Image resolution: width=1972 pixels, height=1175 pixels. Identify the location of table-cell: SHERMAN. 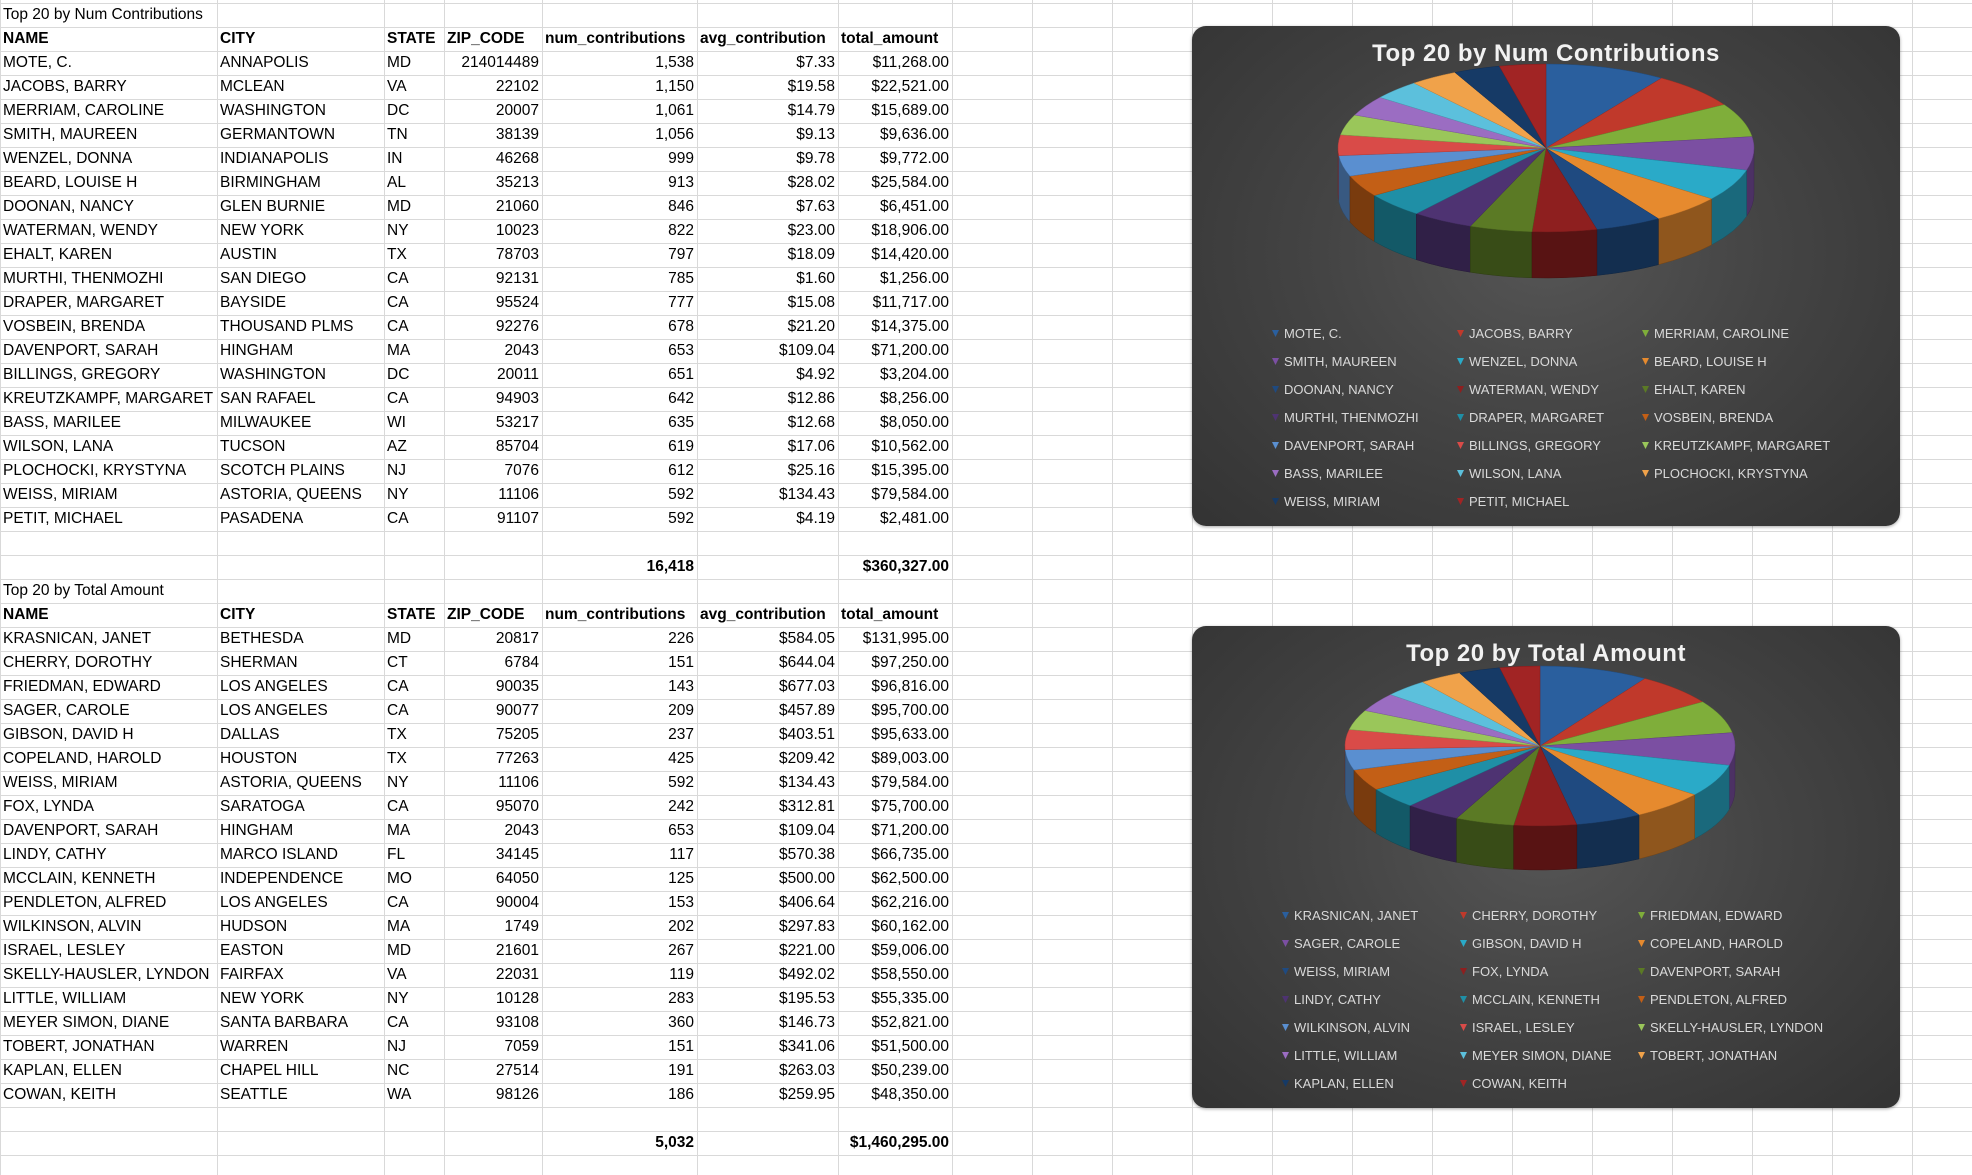
(259, 662).